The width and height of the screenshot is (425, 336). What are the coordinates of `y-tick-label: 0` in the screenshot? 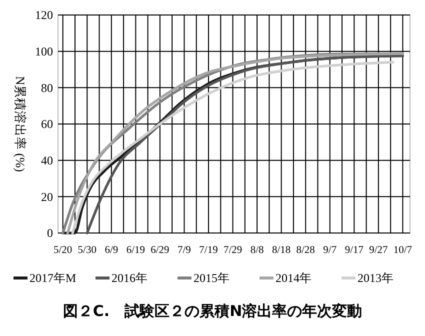 It's located at (50, 233).